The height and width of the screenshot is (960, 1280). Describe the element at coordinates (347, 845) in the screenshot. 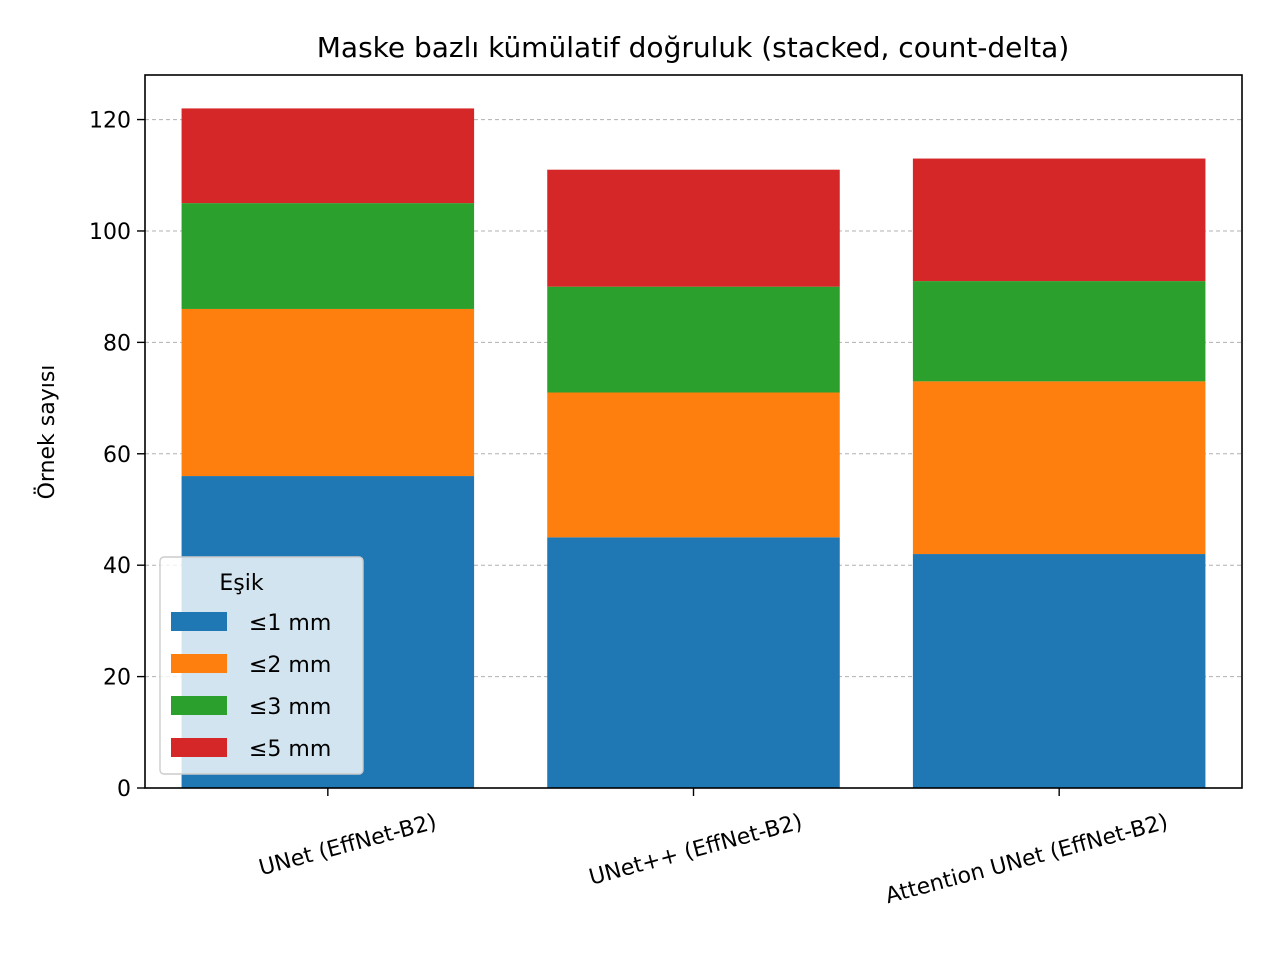

I see `x-tick-label: UNet (EffNet-B2)` at that location.